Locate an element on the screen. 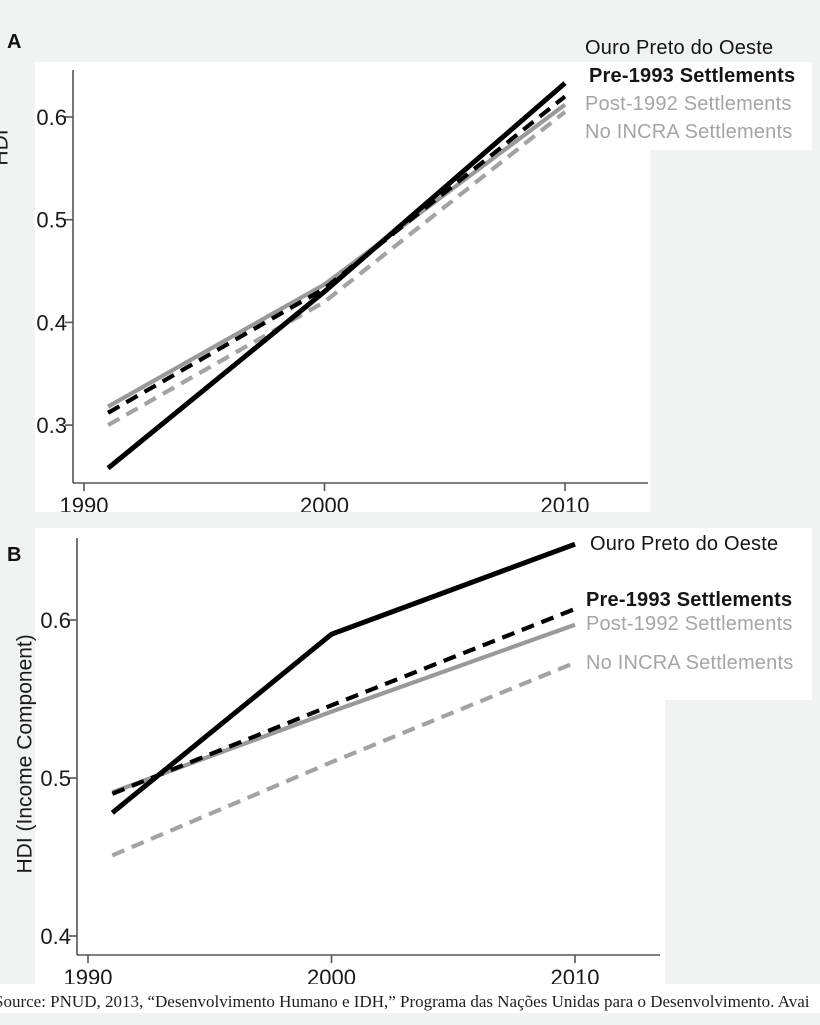 Image resolution: width=820 pixels, height=1025 pixels. legend-item-no-incra-b: No INCRA Settlements is located at coordinates (690, 663).